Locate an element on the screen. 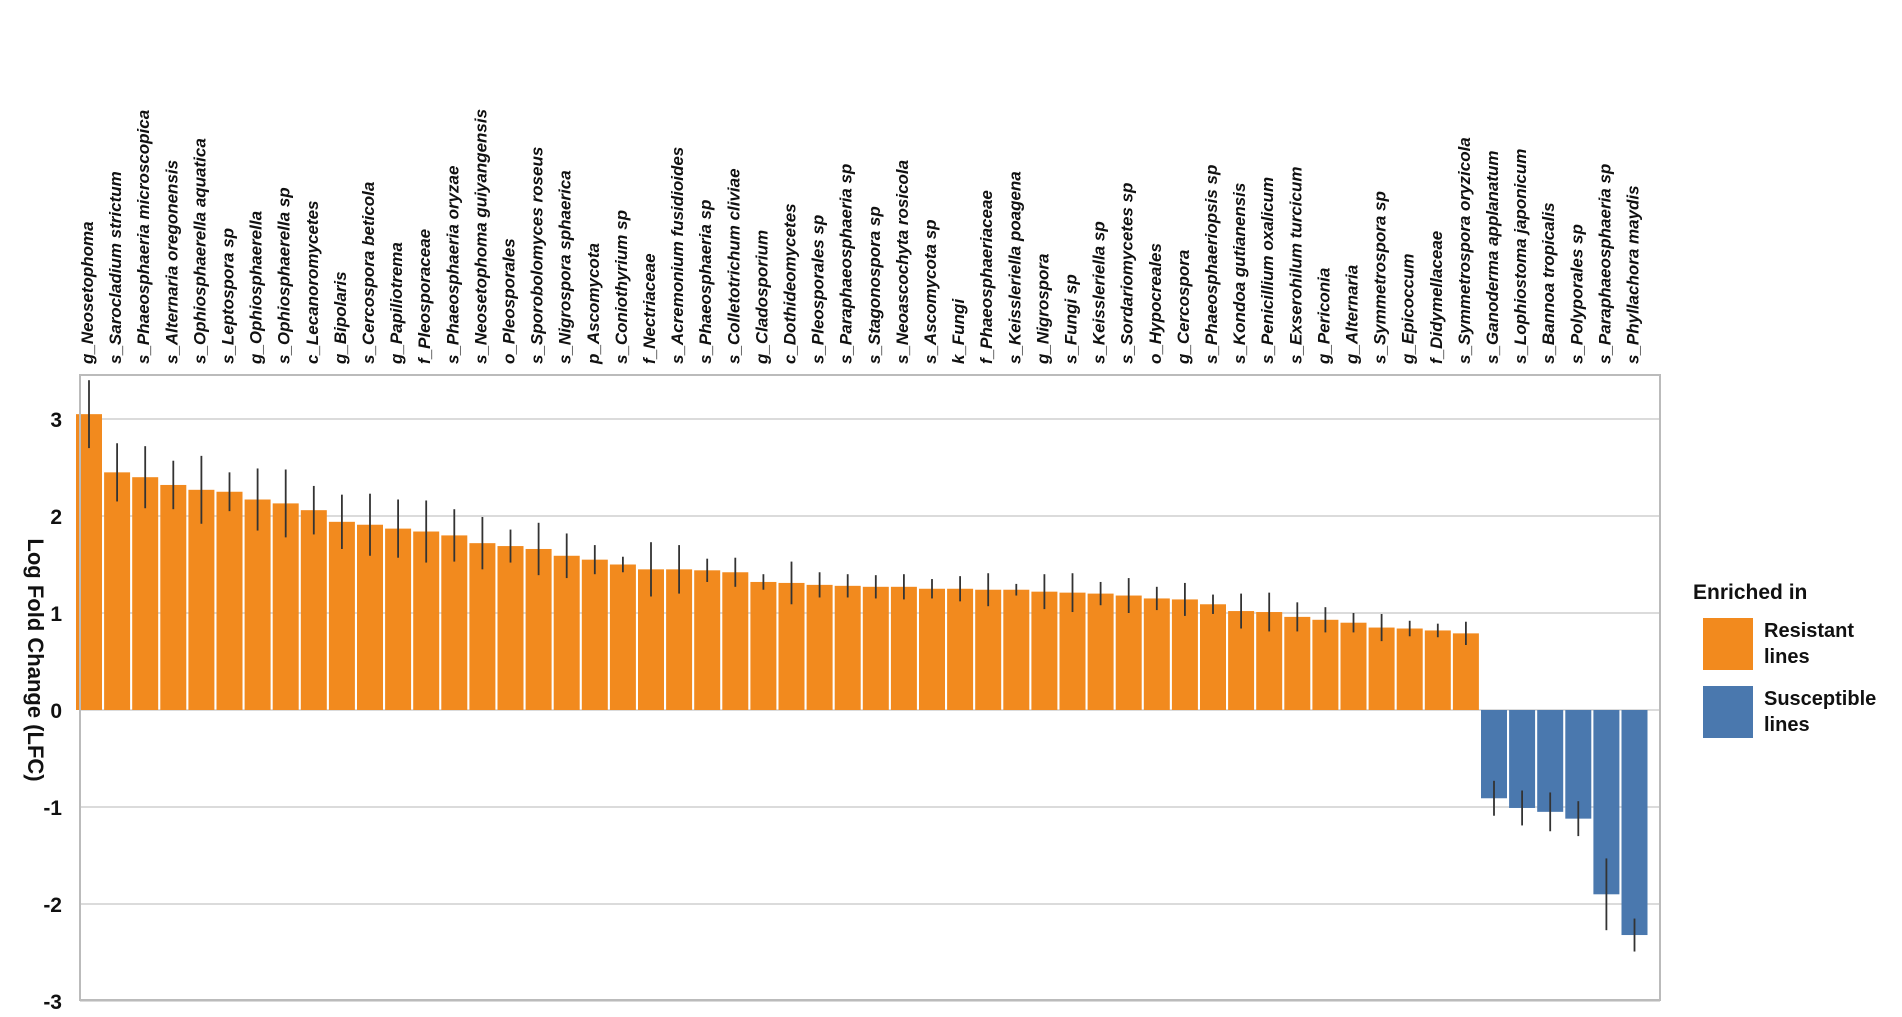 This screenshot has height=1017, width=1902. category-label: f_Nectriaceae is located at coordinates (649, 308).